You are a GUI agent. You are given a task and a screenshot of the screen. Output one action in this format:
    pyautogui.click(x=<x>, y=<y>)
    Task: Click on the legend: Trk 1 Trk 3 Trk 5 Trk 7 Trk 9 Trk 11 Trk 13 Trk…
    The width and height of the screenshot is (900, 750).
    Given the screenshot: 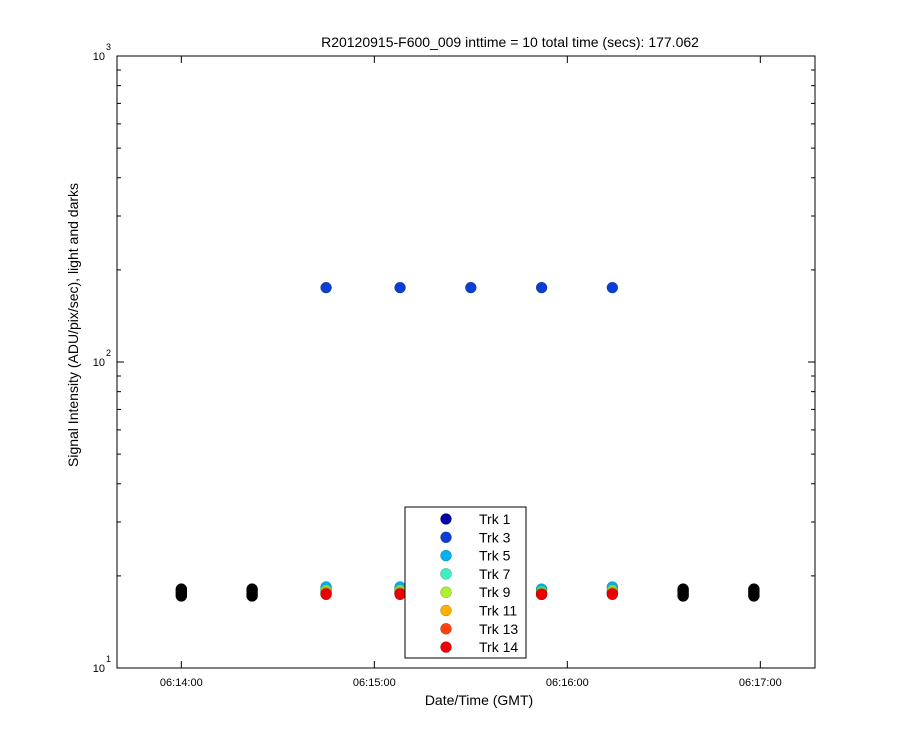 What is the action you would take?
    pyautogui.click(x=465, y=582)
    